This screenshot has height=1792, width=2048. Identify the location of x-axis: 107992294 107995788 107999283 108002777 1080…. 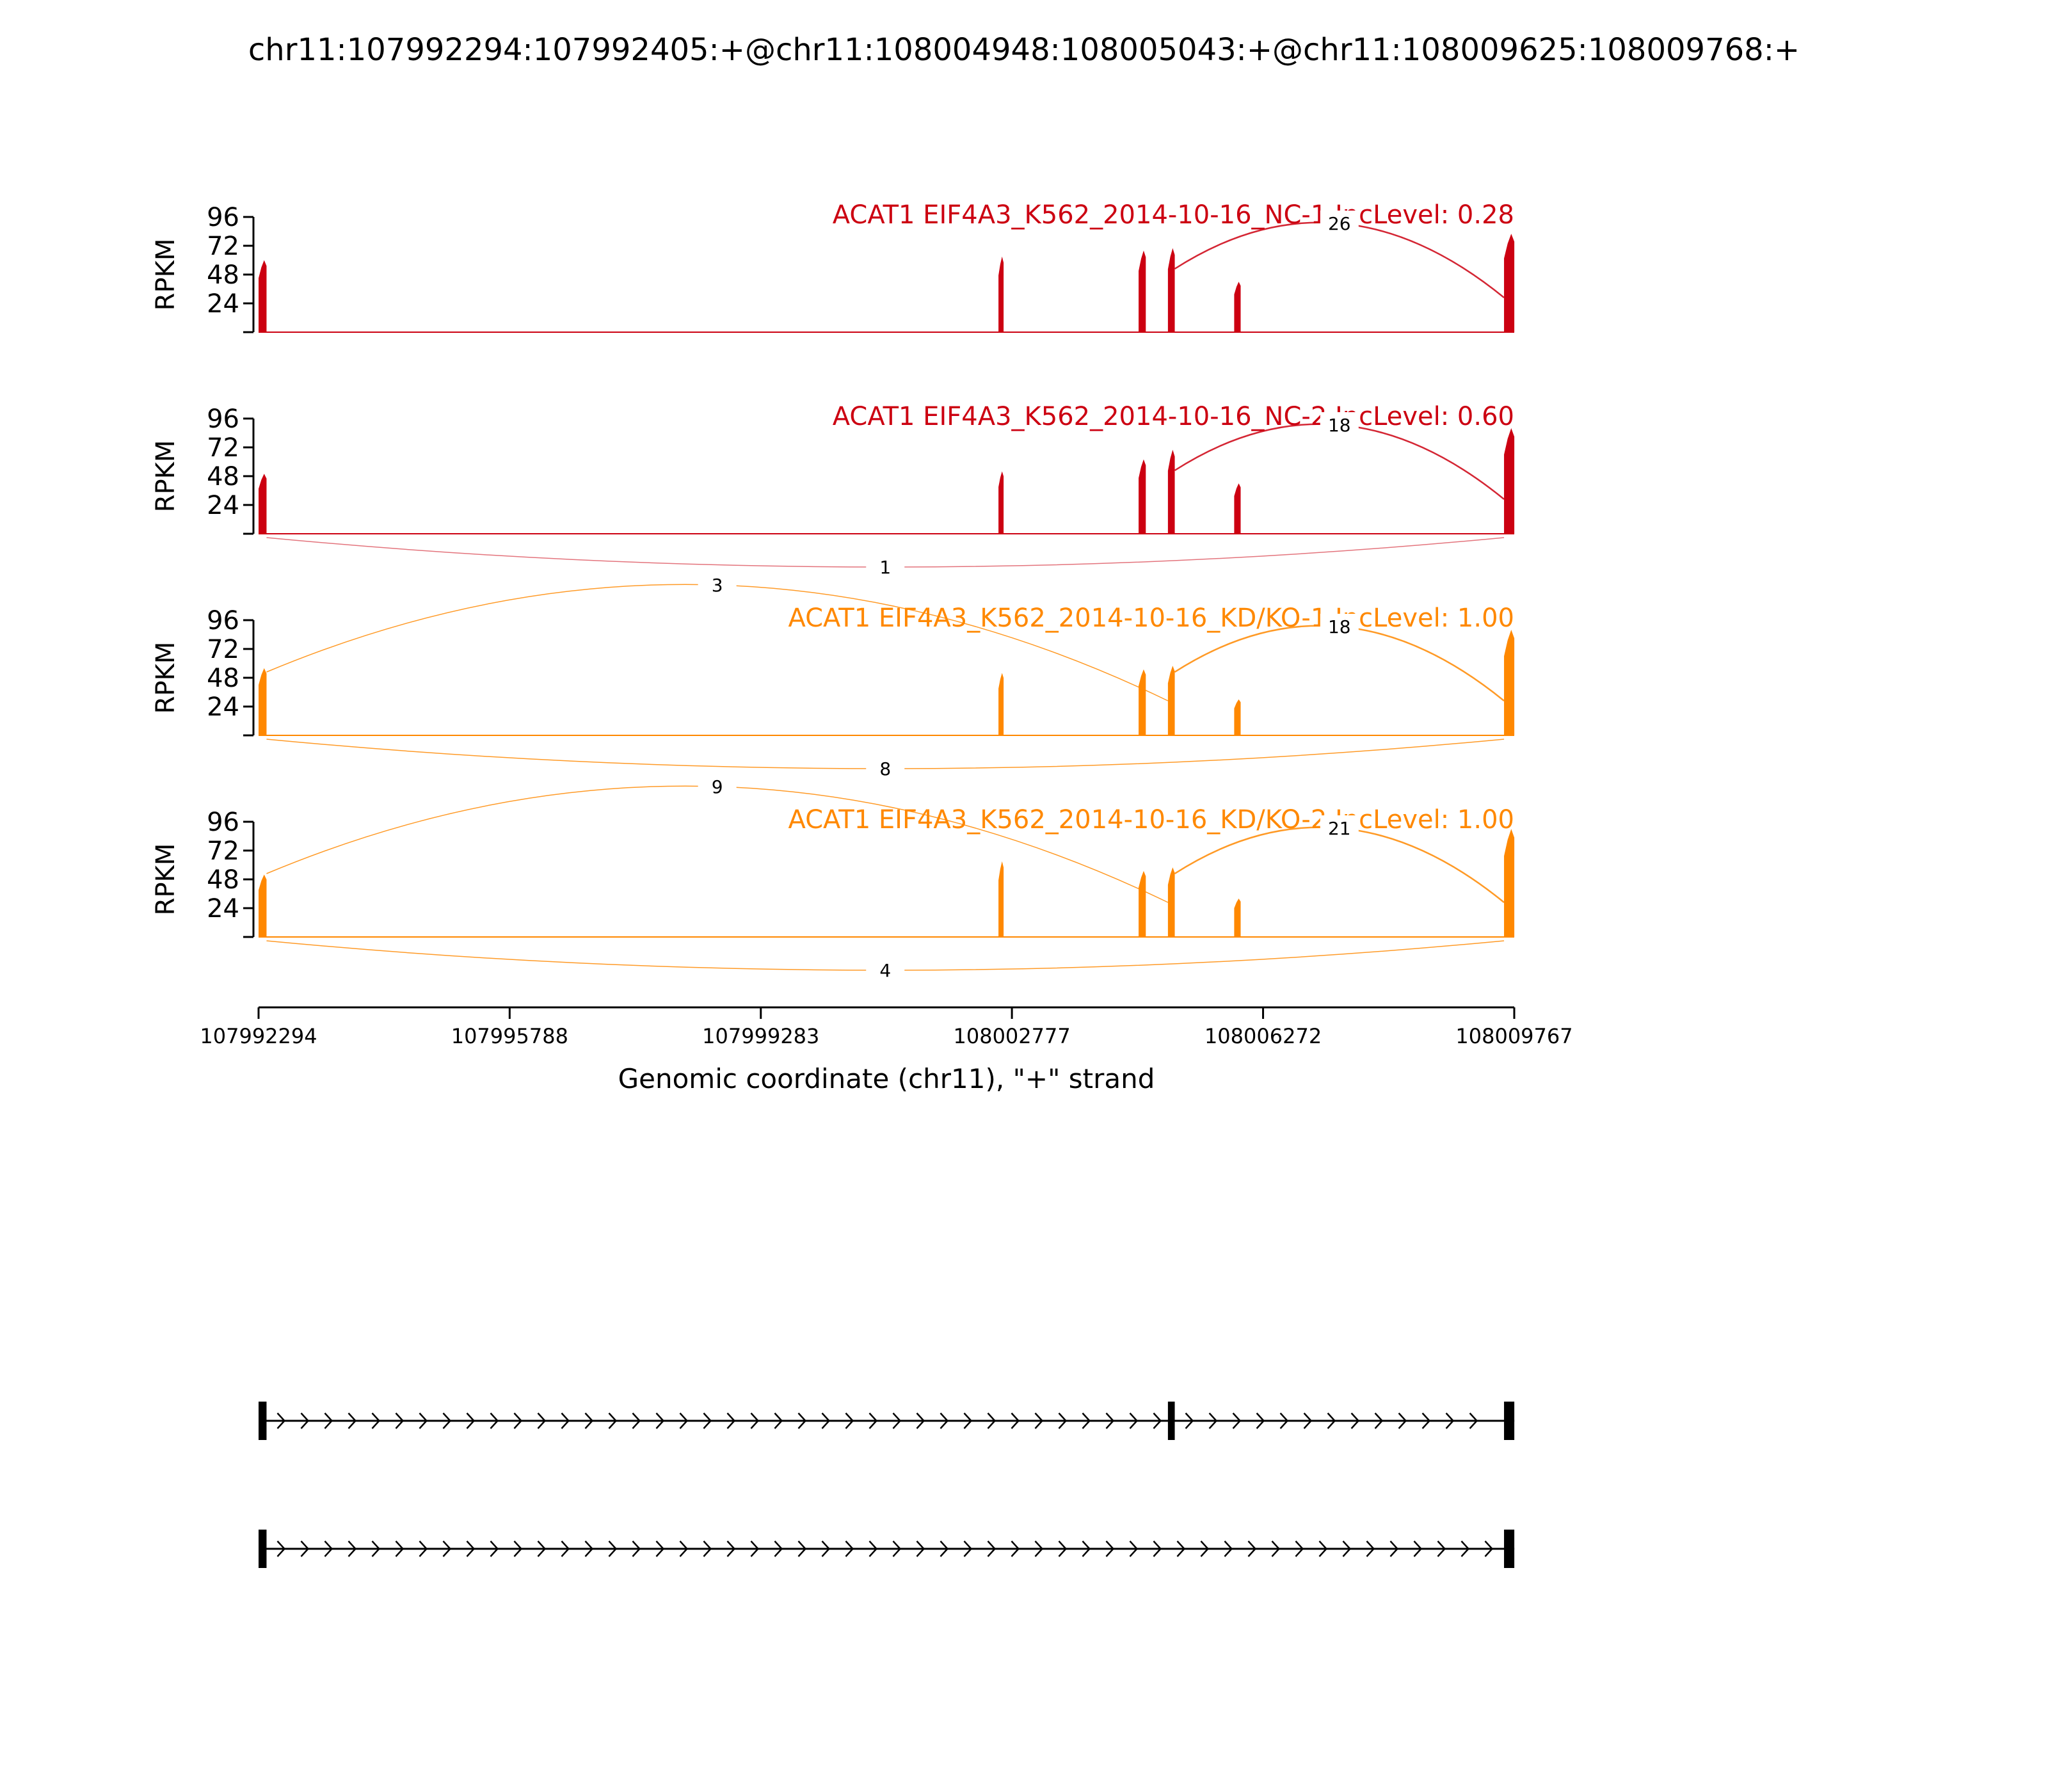
(886, 1027).